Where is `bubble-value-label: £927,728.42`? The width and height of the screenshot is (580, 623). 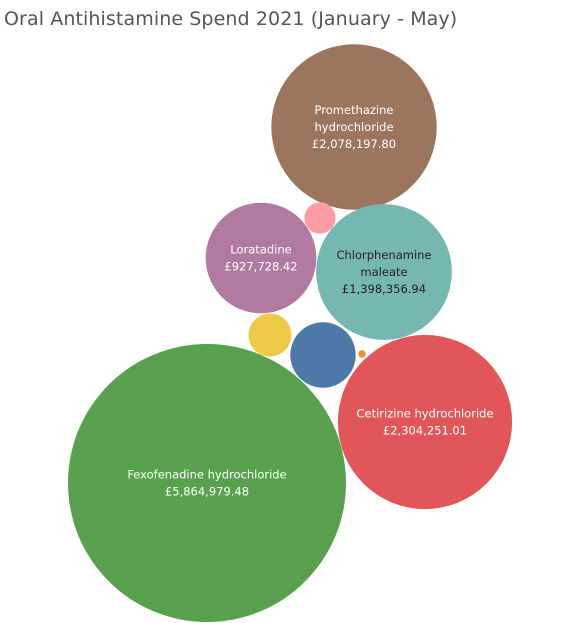 bubble-value-label: £927,728.42 is located at coordinates (260, 267).